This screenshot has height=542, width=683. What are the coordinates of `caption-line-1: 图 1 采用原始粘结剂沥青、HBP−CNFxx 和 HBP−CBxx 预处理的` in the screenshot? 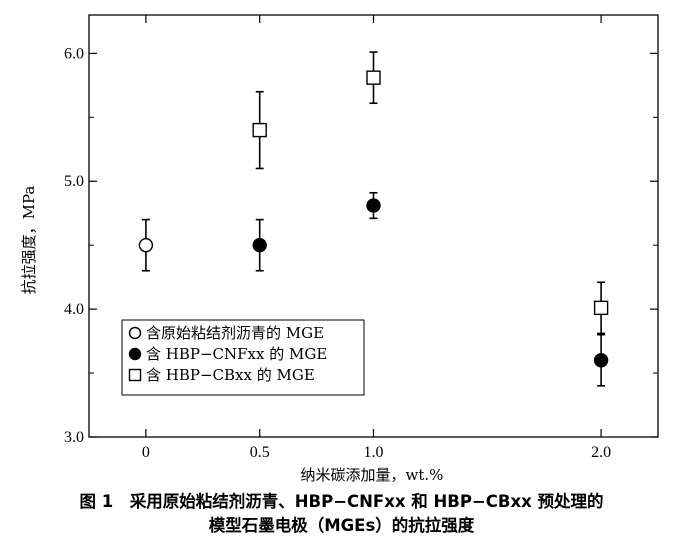 It's located at (341, 501).